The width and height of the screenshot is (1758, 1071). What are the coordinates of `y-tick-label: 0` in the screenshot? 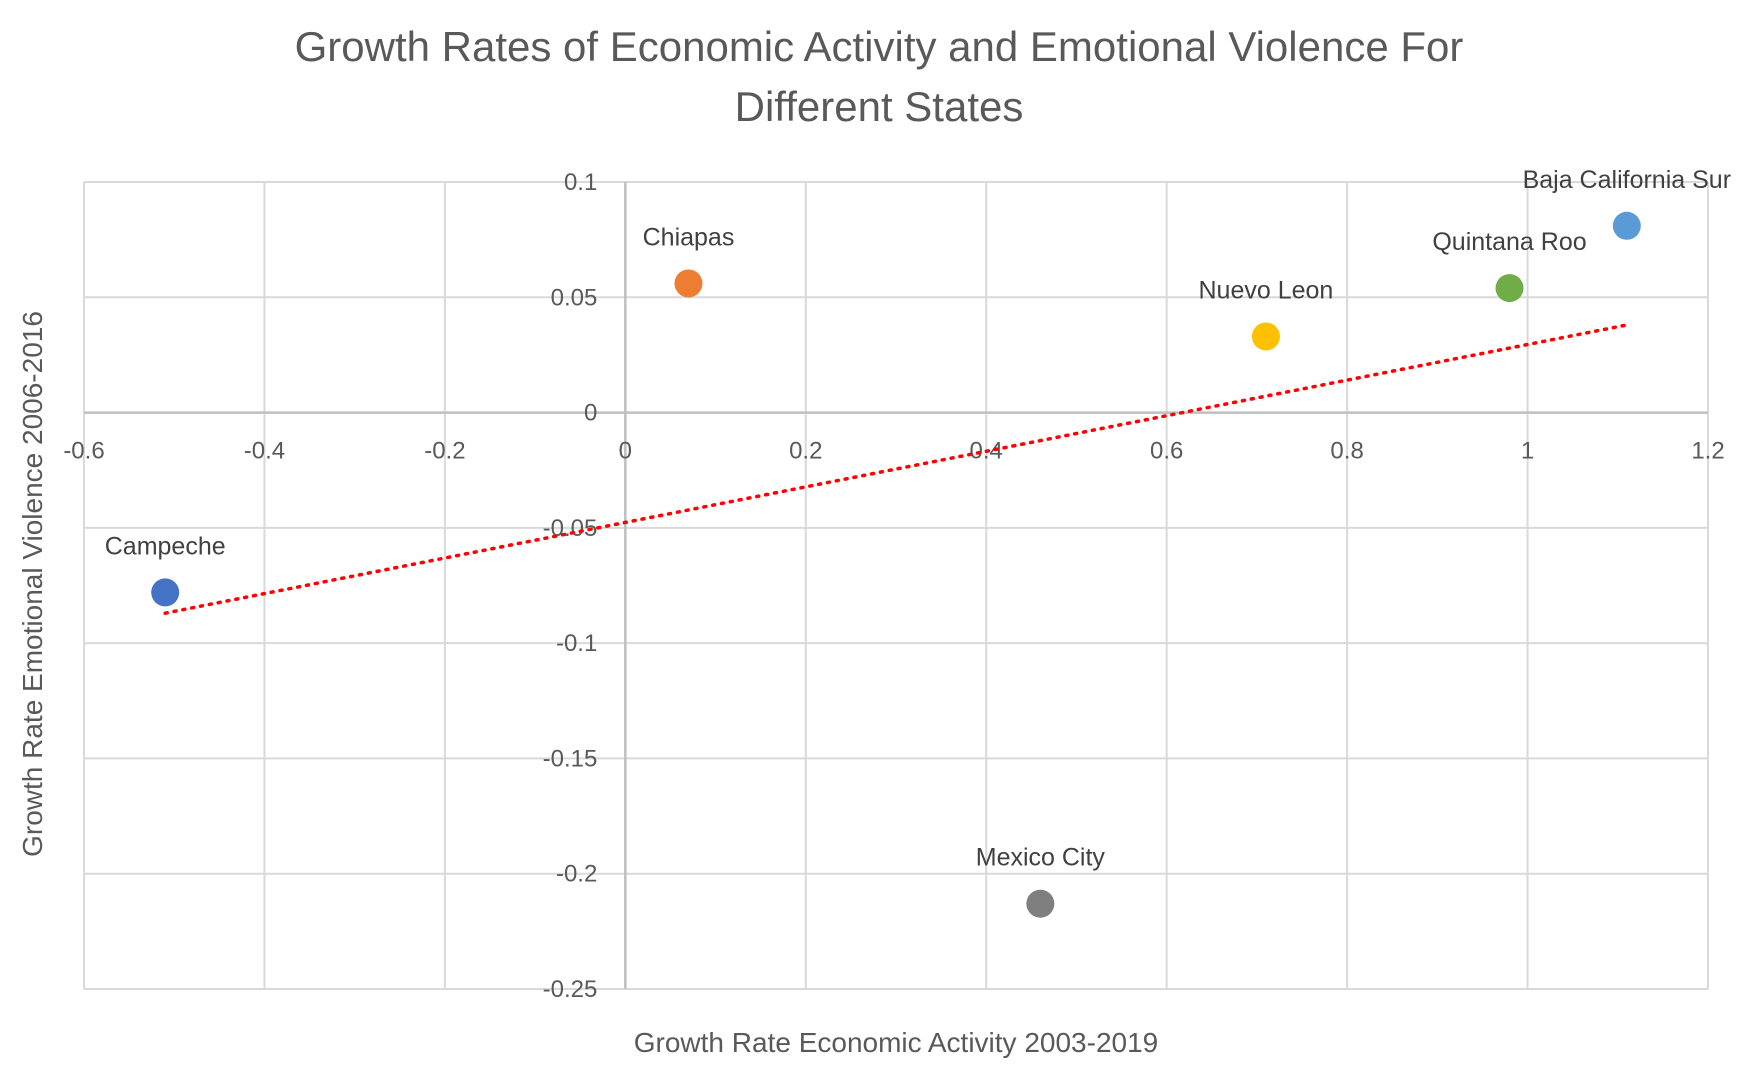 It's located at (590, 413).